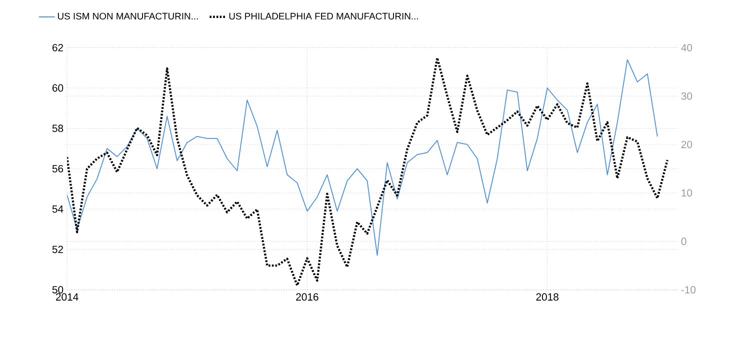  I want to click on y2-tick-label: 0, so click(683, 241).